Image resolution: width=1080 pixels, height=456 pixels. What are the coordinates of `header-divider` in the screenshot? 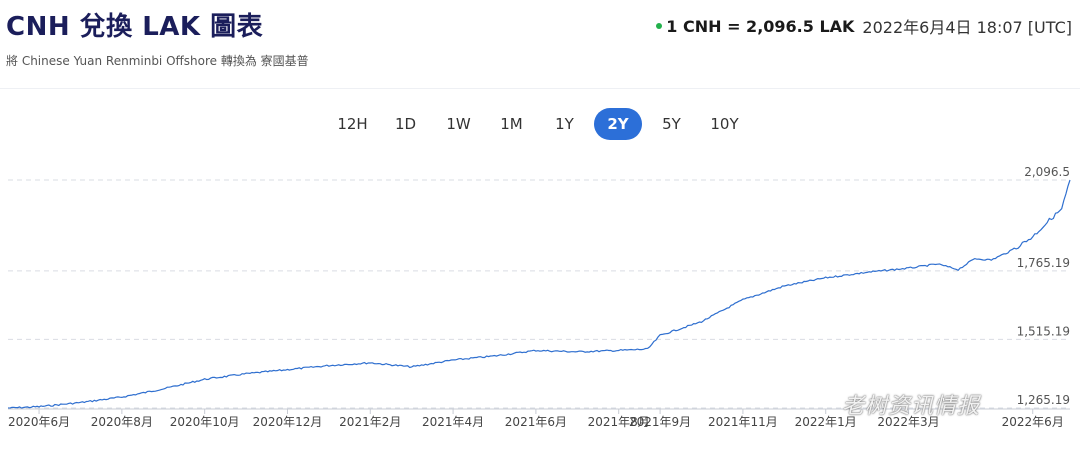 It's located at (540, 88).